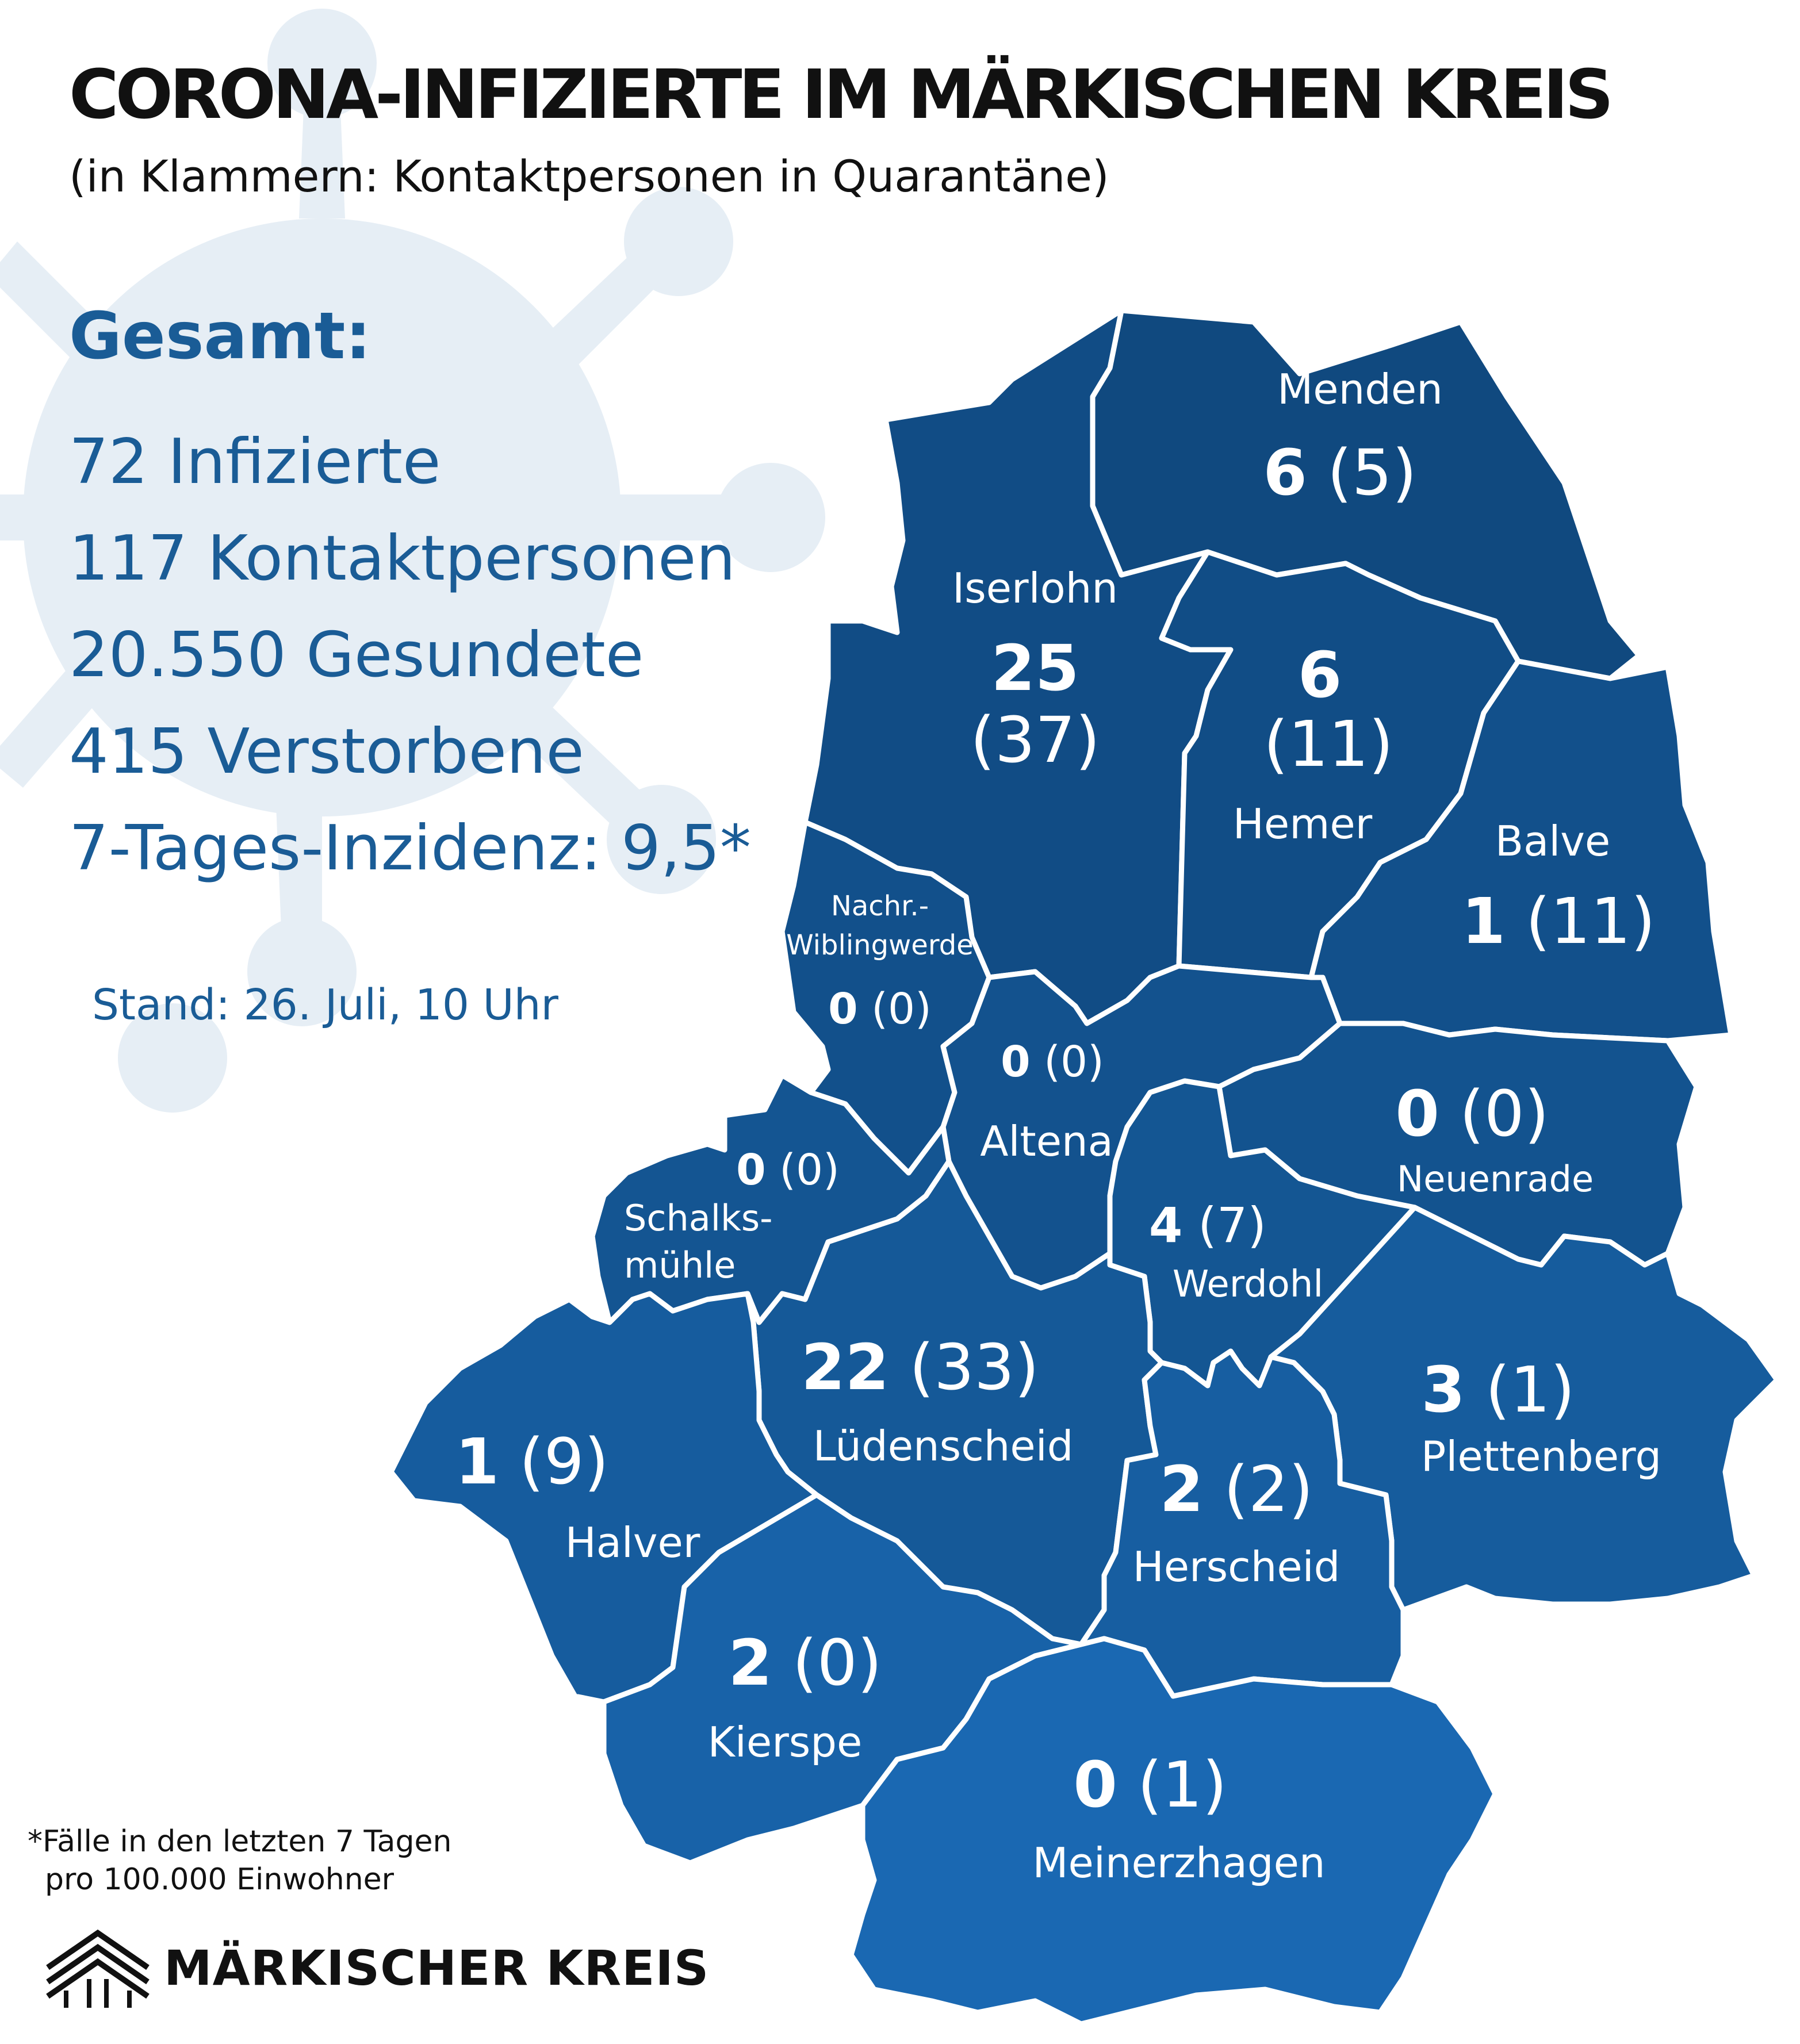 Image resolution: width=1800 pixels, height=2044 pixels. Describe the element at coordinates (1484, 921) in the screenshot. I see `infected-balve: 1` at that location.